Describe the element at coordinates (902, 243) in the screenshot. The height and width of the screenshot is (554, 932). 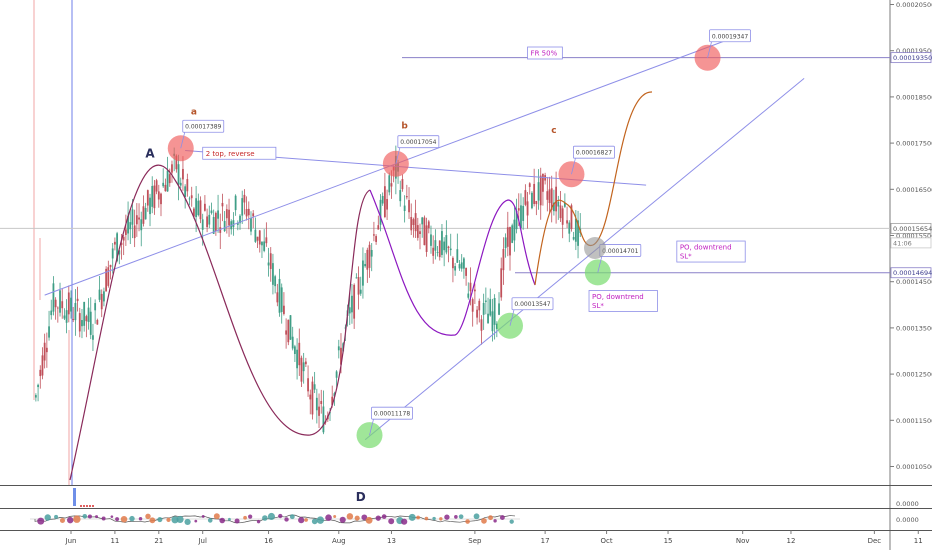
I see `price-axis-label: 41:06` at that location.